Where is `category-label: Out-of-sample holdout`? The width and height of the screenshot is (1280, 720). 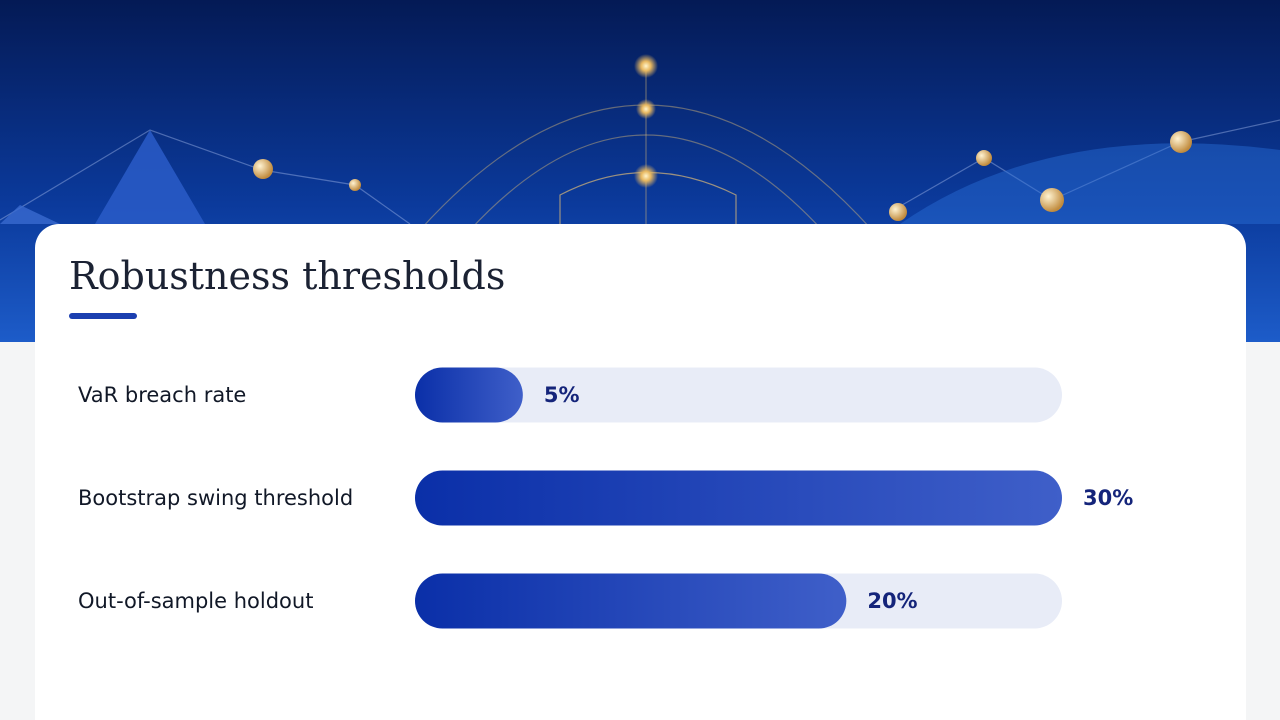
category-label: Out-of-sample holdout is located at coordinates (195, 601).